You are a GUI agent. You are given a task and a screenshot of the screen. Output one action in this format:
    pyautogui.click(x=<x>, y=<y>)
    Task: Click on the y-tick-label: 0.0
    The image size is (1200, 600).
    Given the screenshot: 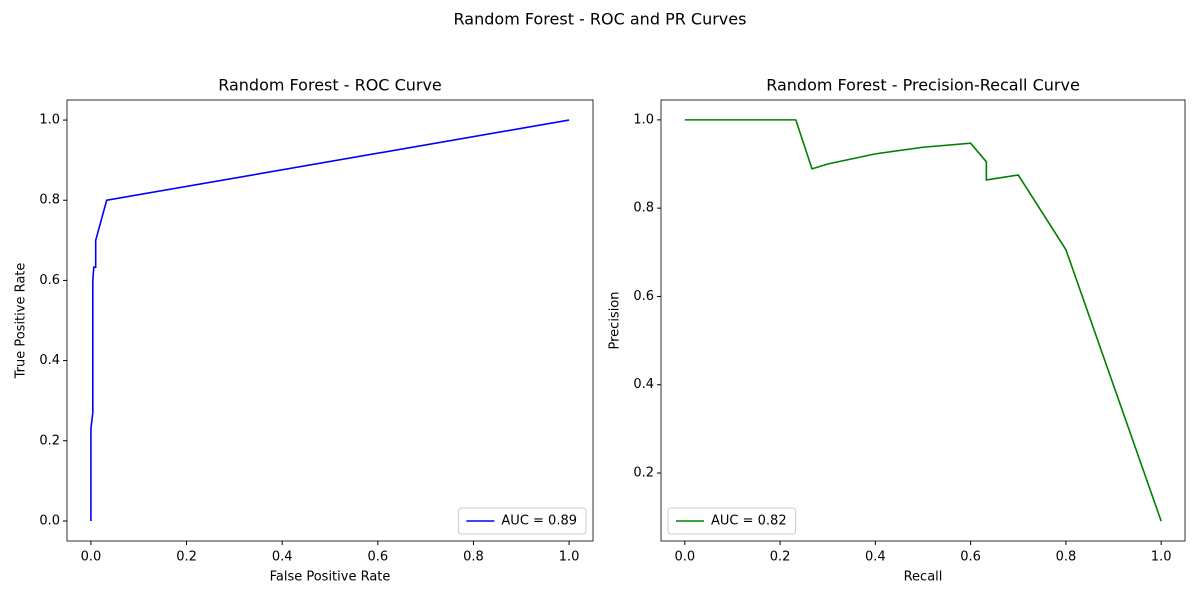 What is the action you would take?
    pyautogui.click(x=49, y=520)
    